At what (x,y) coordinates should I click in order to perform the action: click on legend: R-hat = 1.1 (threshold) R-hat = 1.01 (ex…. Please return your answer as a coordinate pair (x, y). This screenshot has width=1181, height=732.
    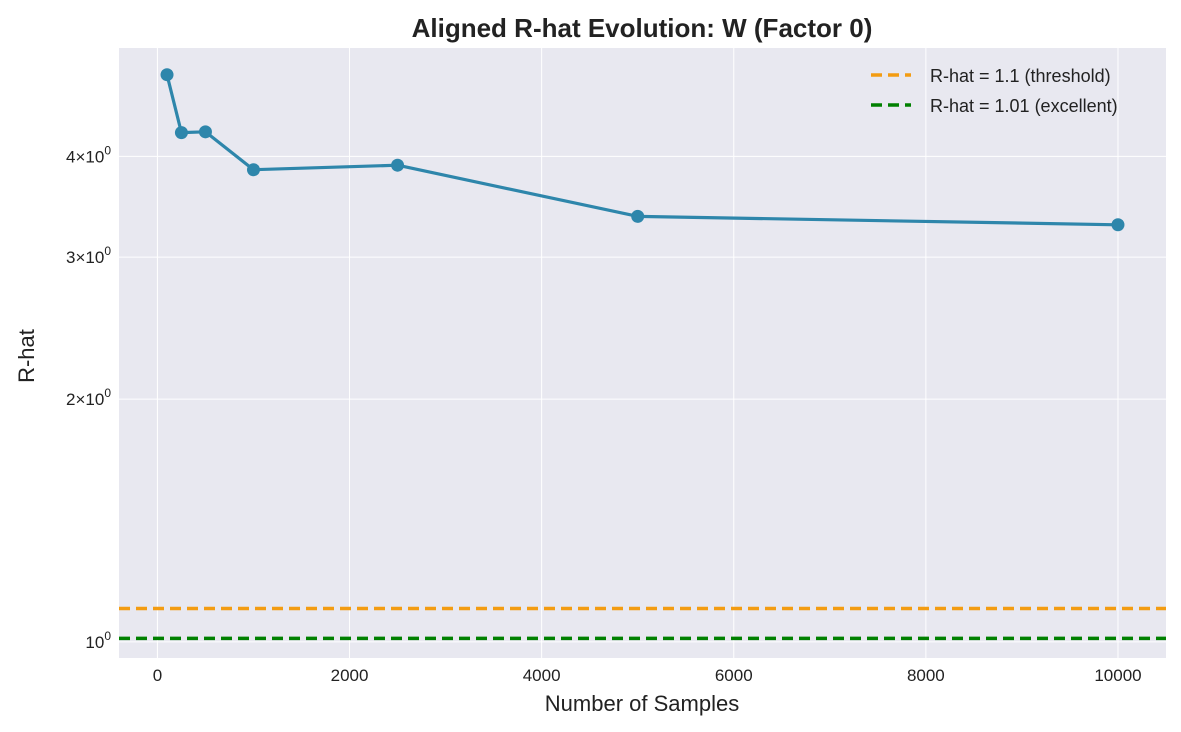
    Looking at the image, I should click on (994, 91).